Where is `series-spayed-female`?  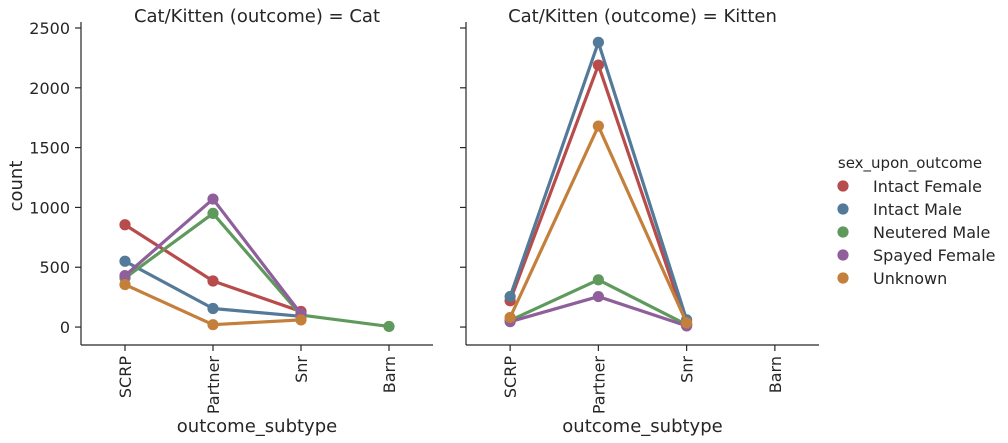 series-spayed-female is located at coordinates (213, 256).